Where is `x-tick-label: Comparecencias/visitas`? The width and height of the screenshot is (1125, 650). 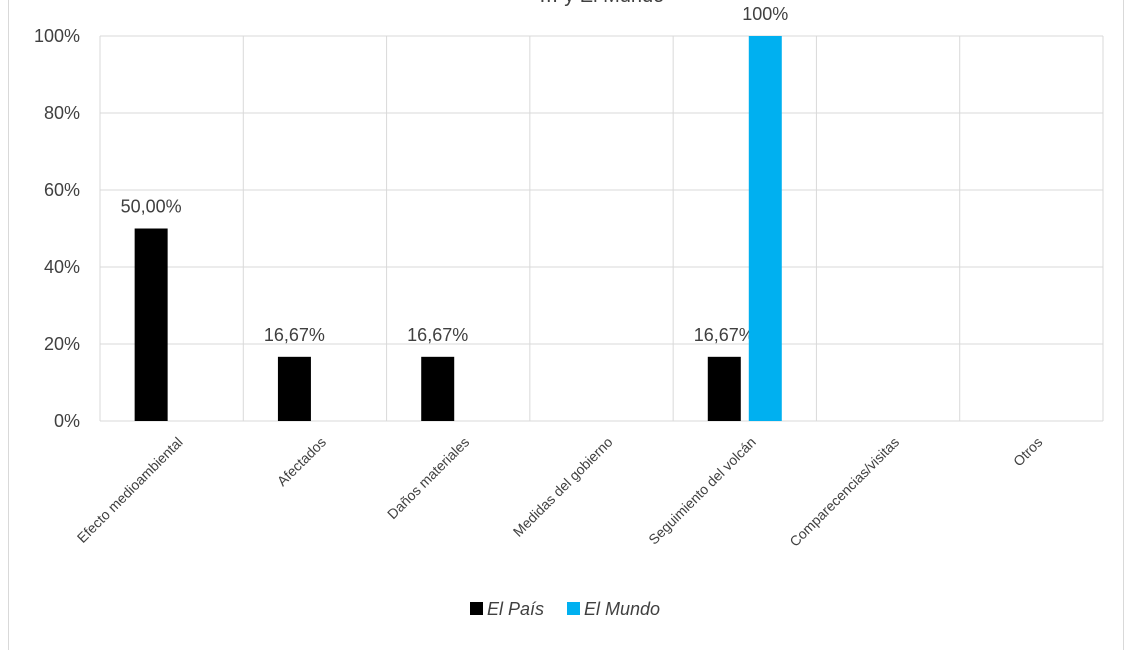 x-tick-label: Comparecencias/visitas is located at coordinates (844, 492).